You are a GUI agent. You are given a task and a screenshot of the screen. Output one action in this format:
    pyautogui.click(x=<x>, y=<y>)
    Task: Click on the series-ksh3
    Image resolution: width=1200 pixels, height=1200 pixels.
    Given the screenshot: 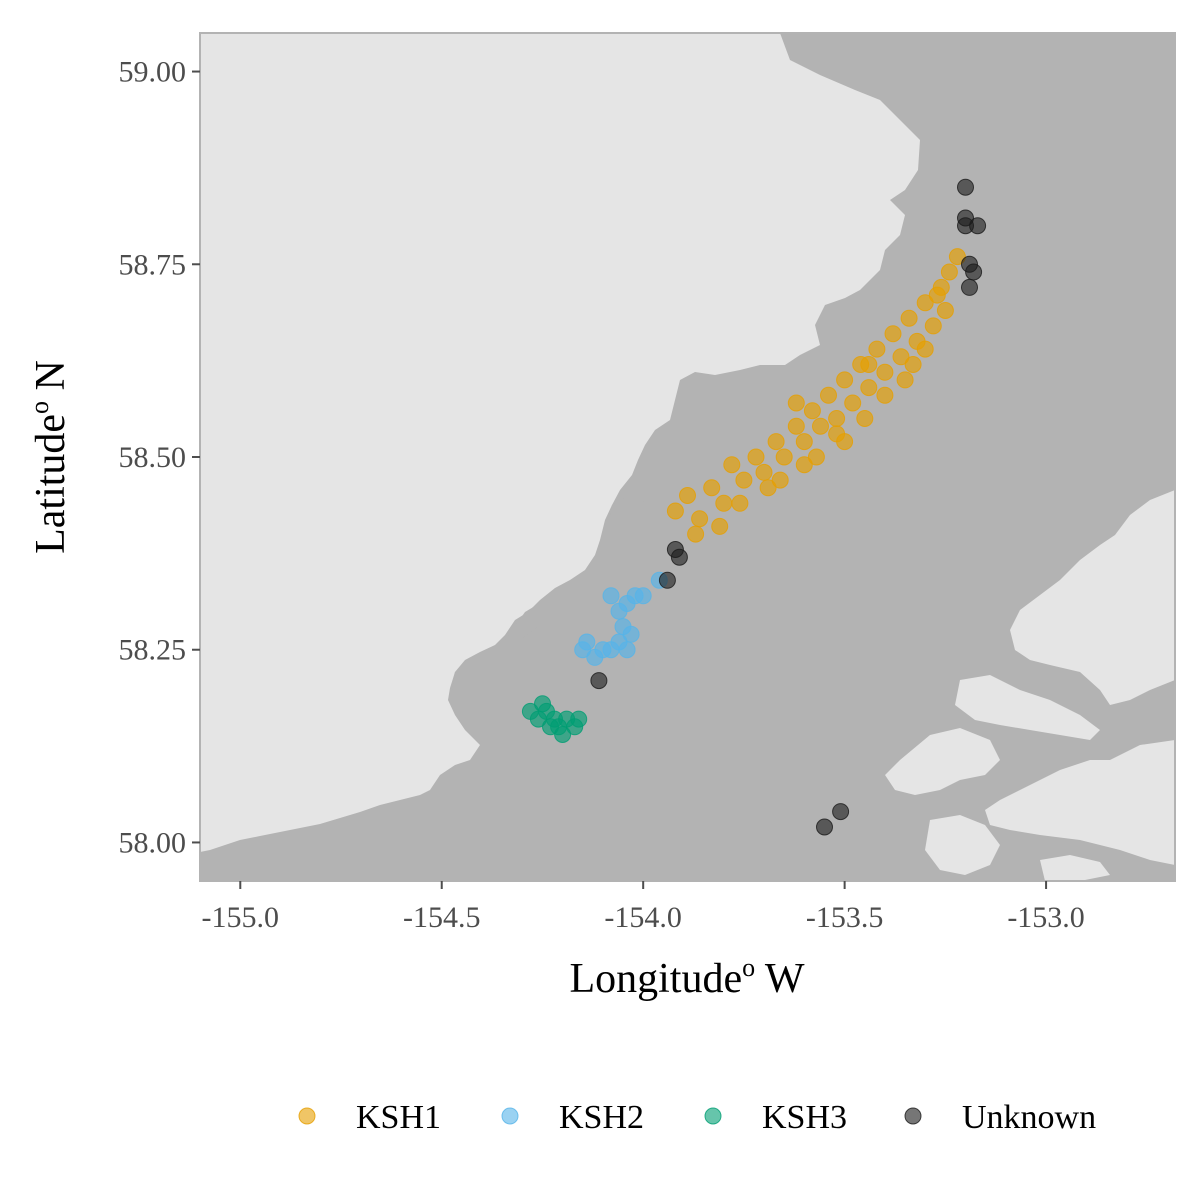 What is the action you would take?
    pyautogui.click(x=554, y=719)
    